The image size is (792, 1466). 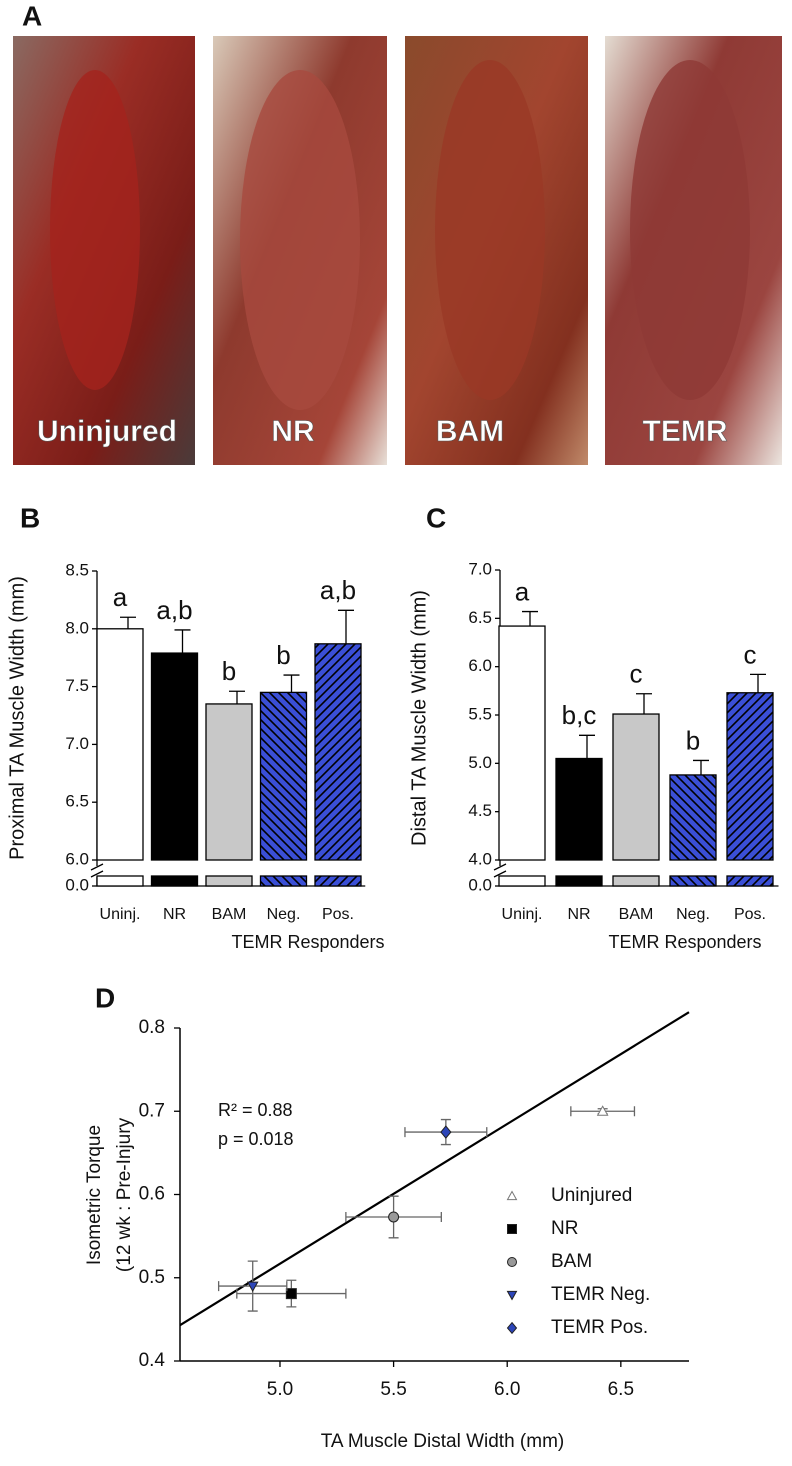 What do you see at coordinates (507, 1389) in the screenshot?
I see `x-tick-label: 6.0` at bounding box center [507, 1389].